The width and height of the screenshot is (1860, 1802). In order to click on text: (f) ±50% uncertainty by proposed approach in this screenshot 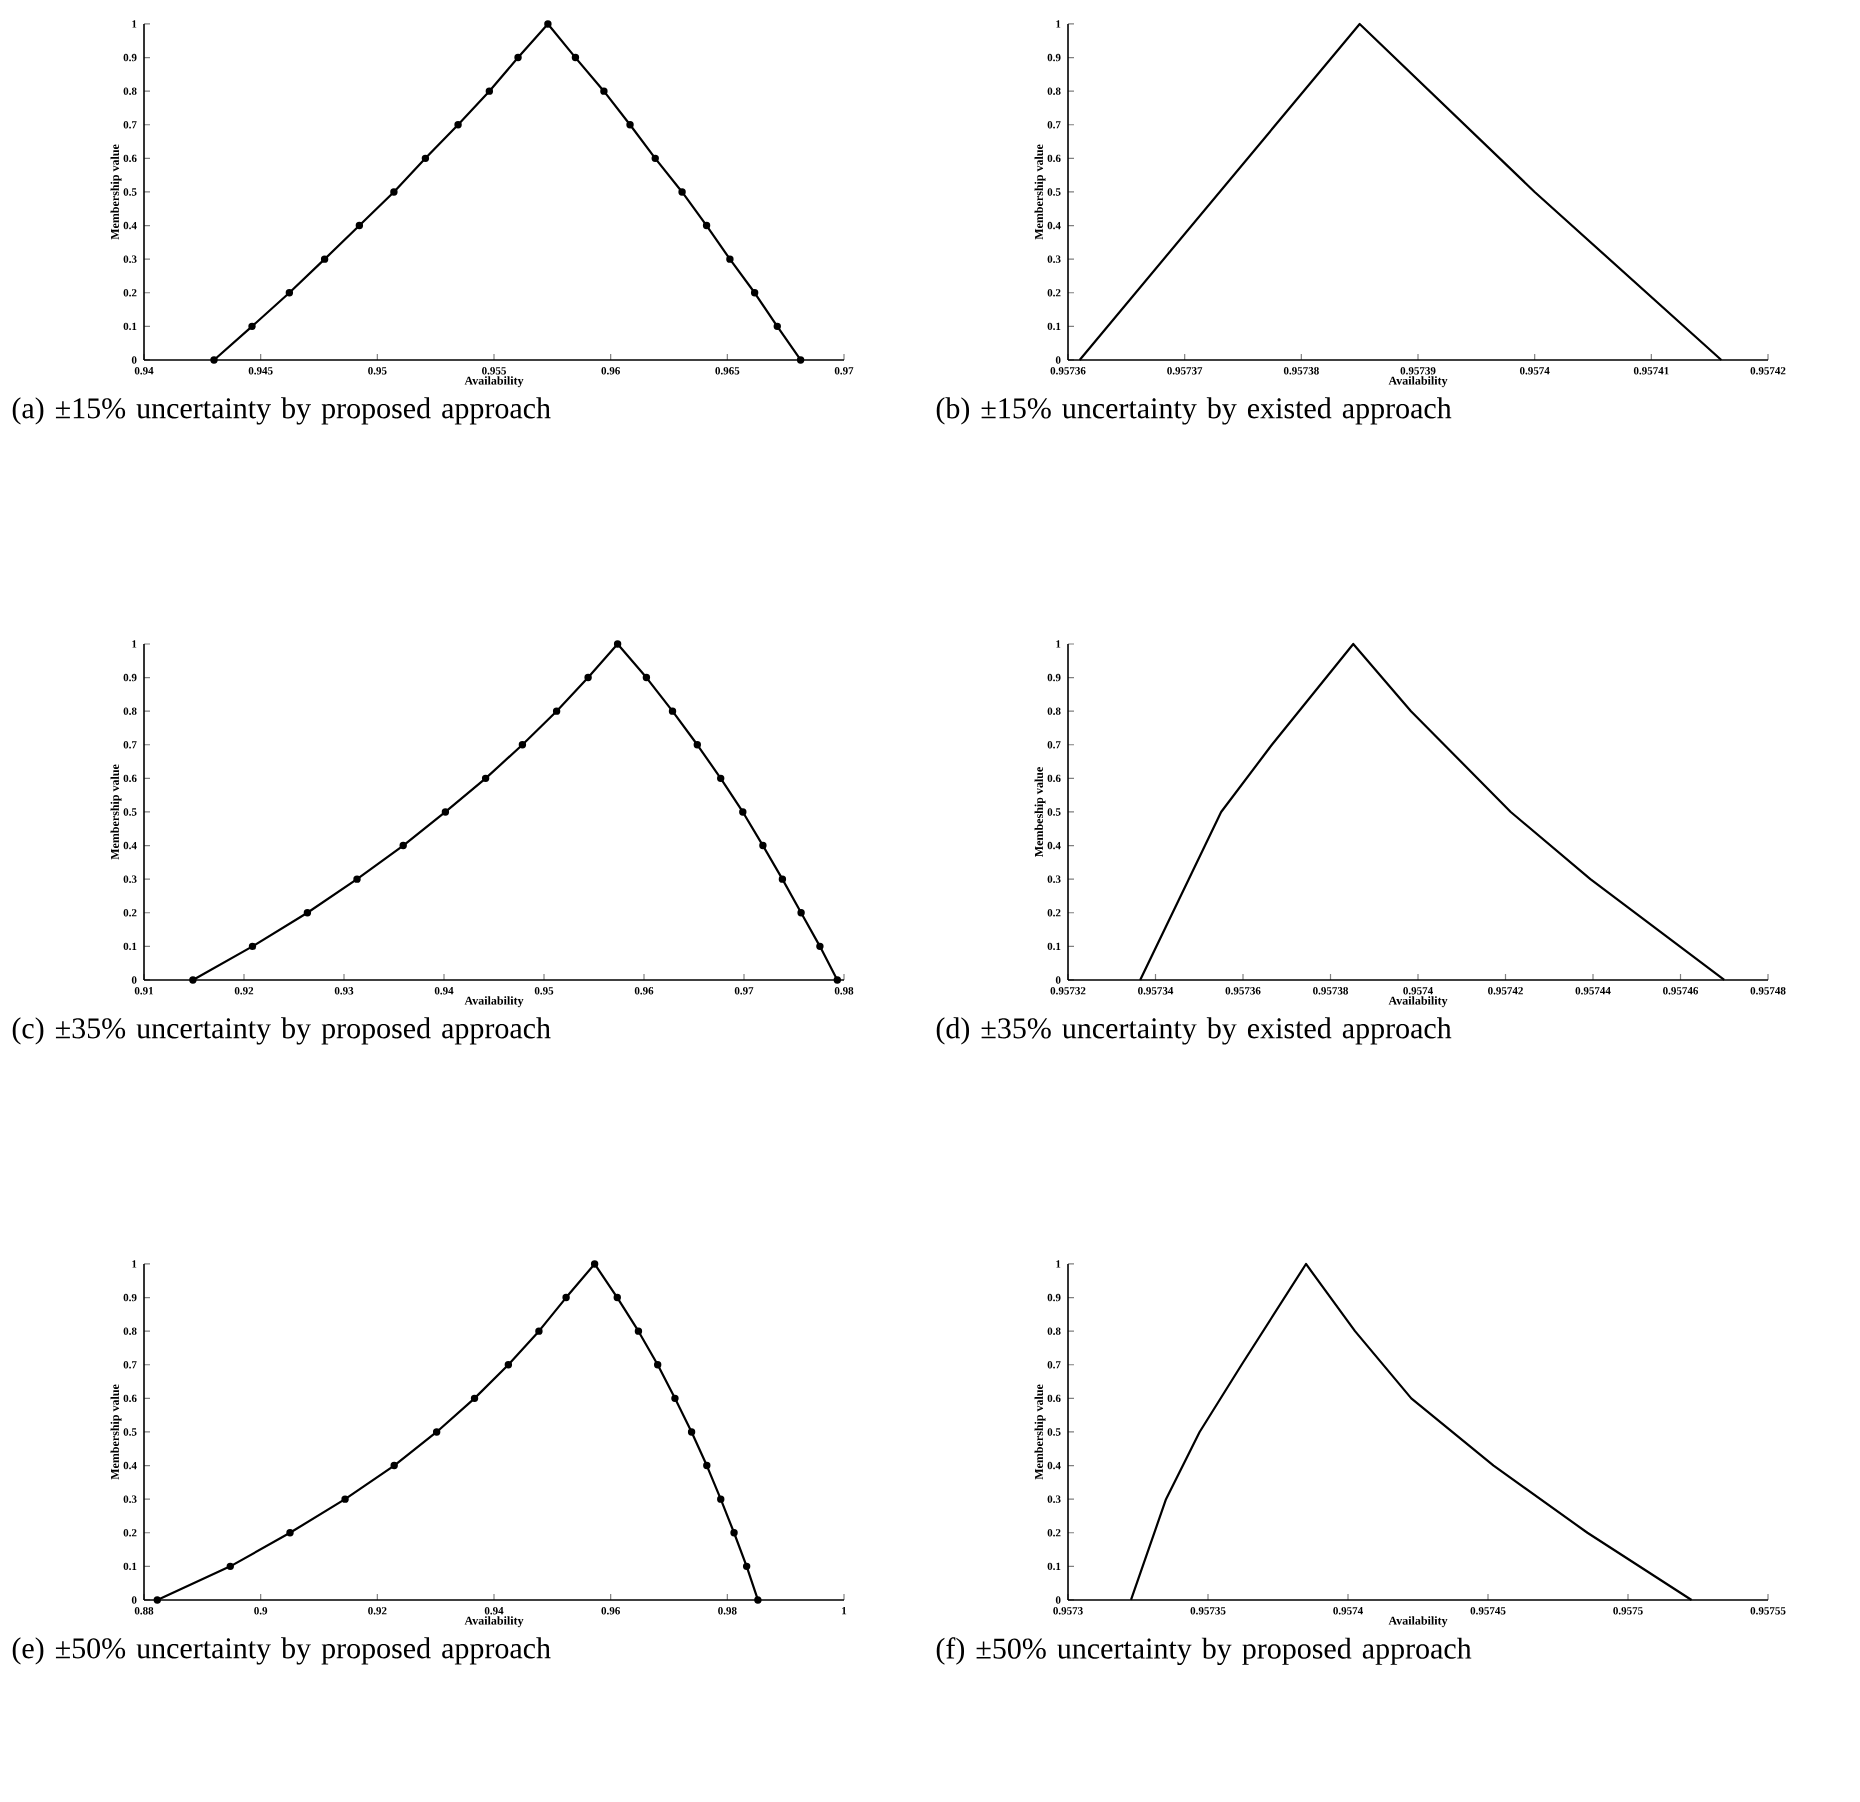, I will do `click(1204, 1651)`.